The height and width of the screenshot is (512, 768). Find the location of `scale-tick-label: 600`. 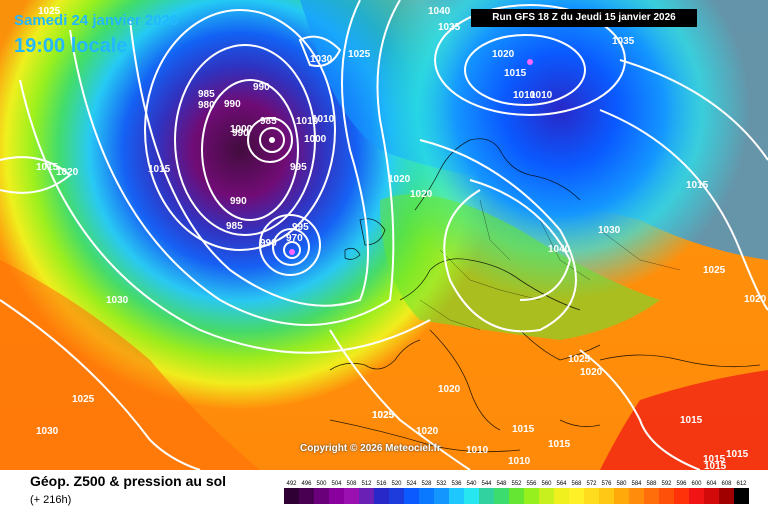

scale-tick-label: 600 is located at coordinates (696, 484).